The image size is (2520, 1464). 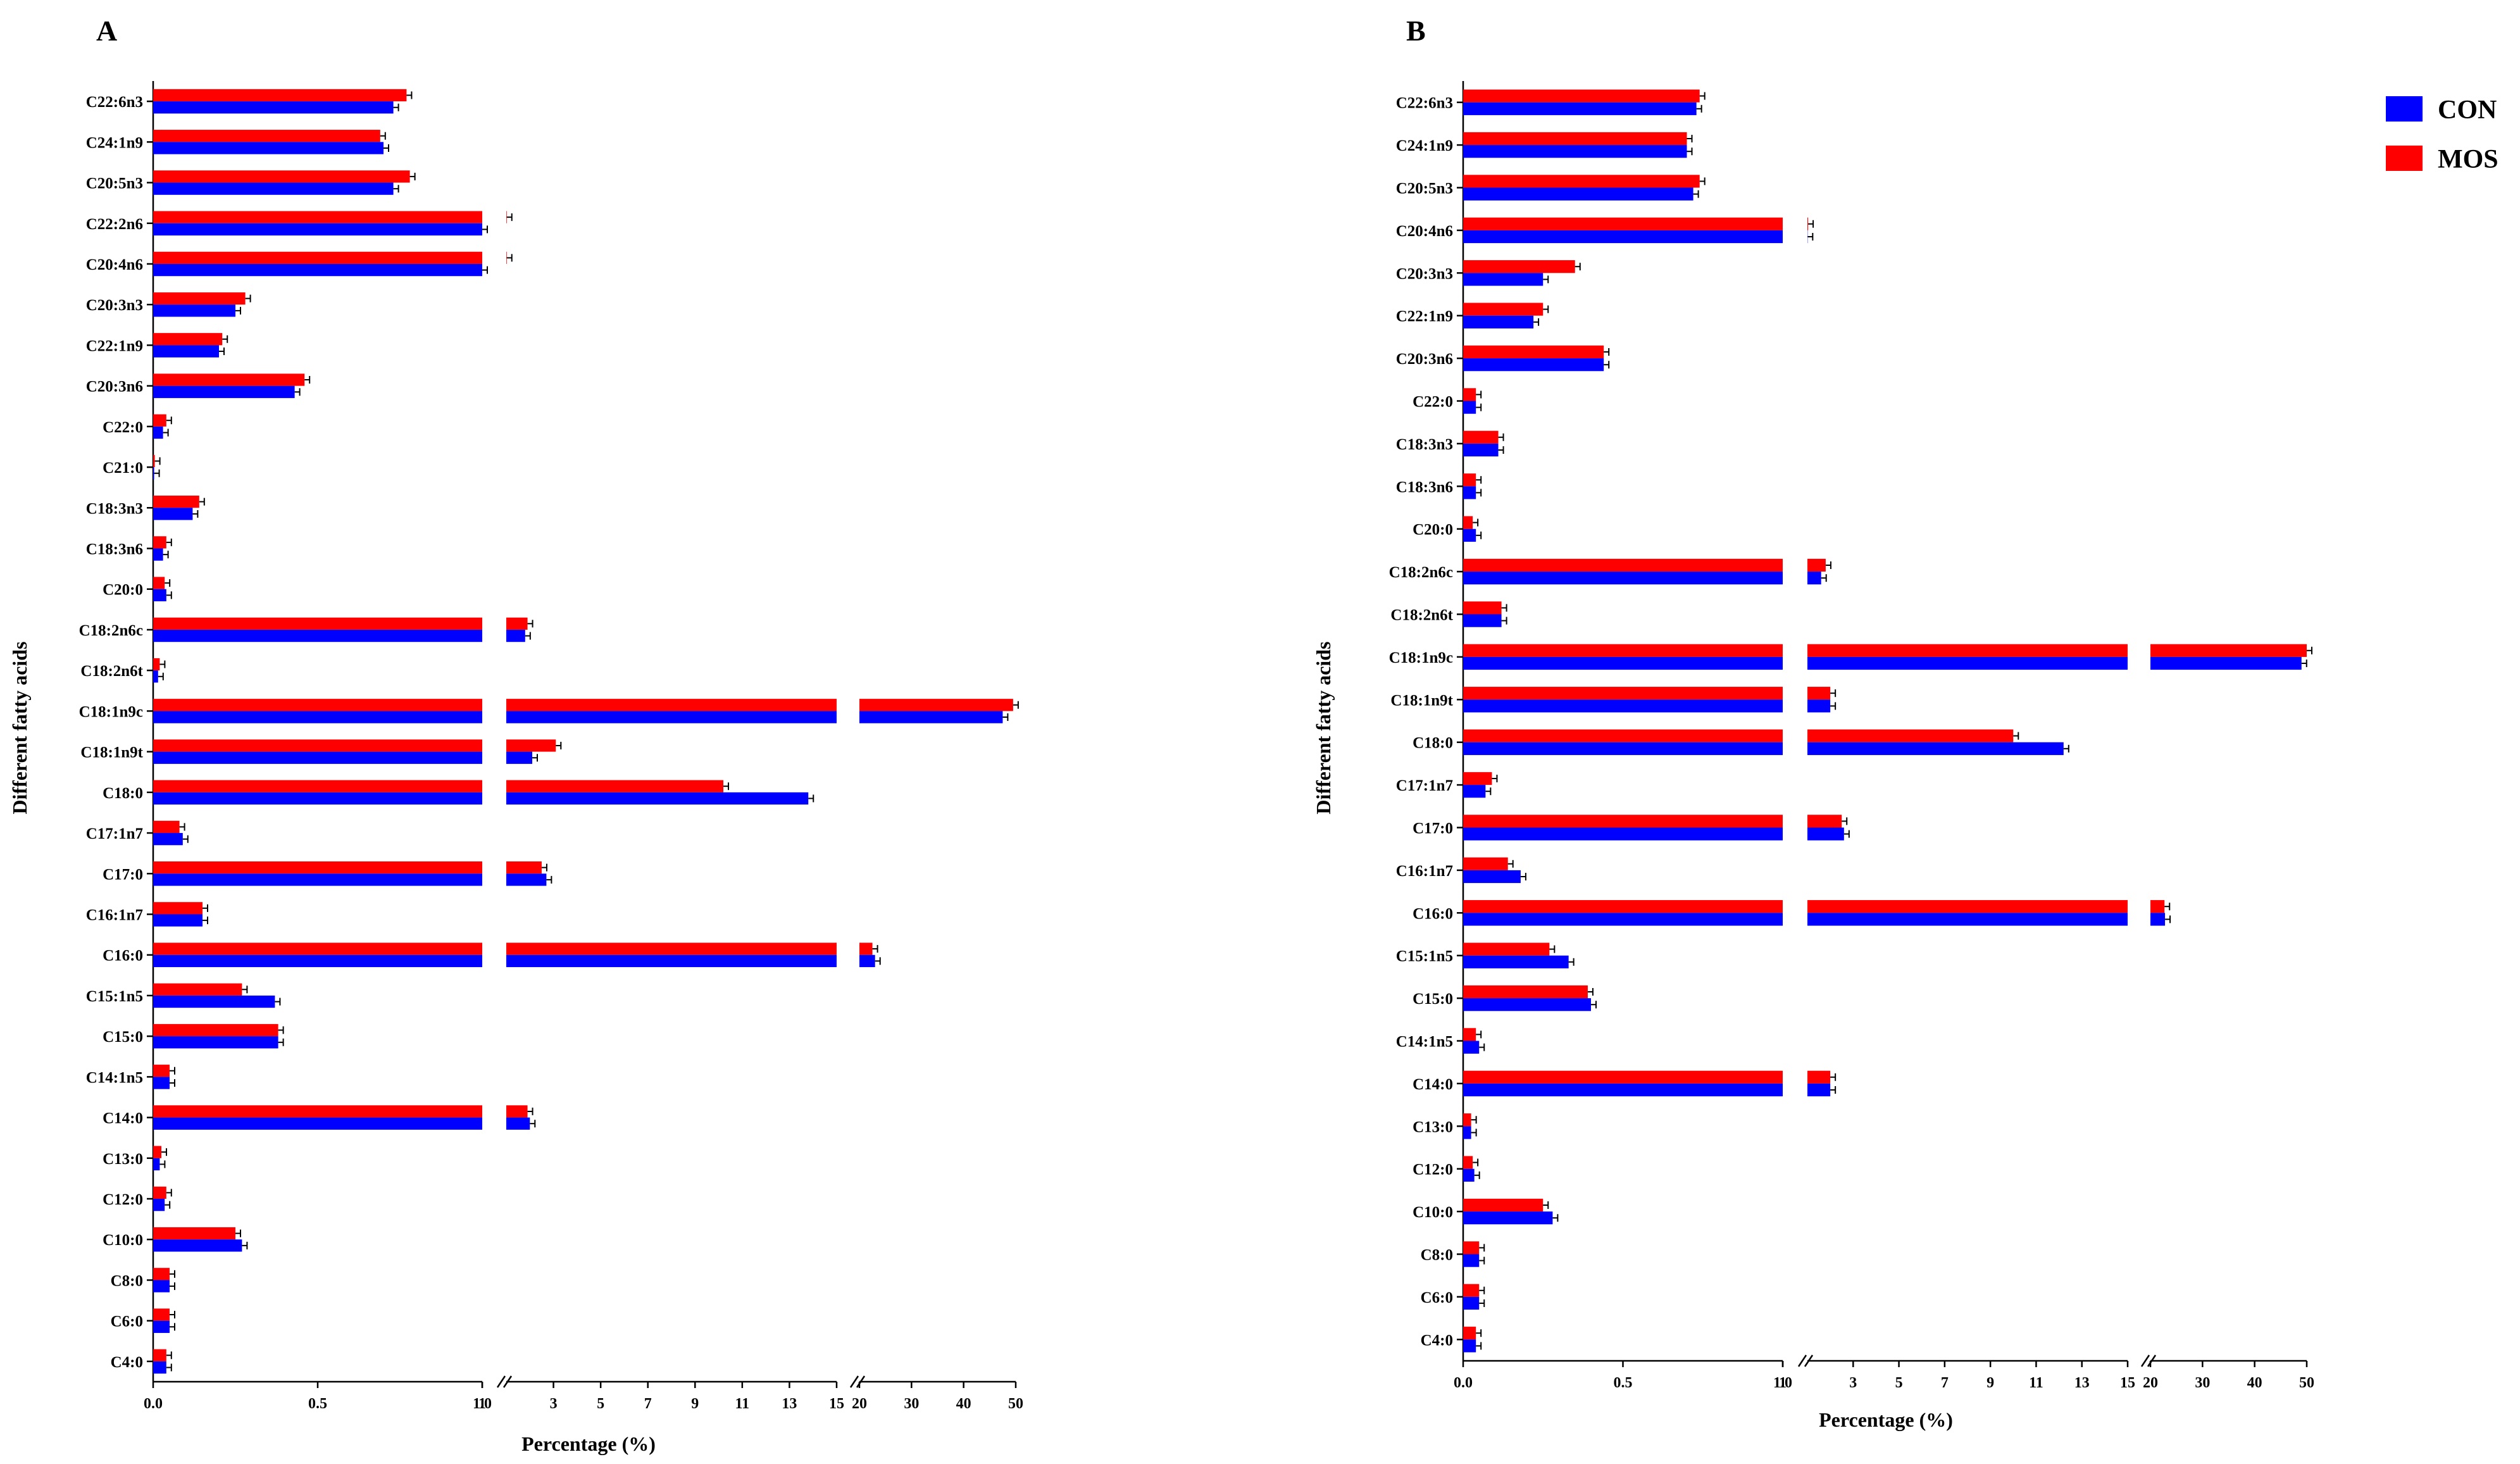 I want to click on panel-b-category-label: C16:1n7, so click(x=1424, y=871).